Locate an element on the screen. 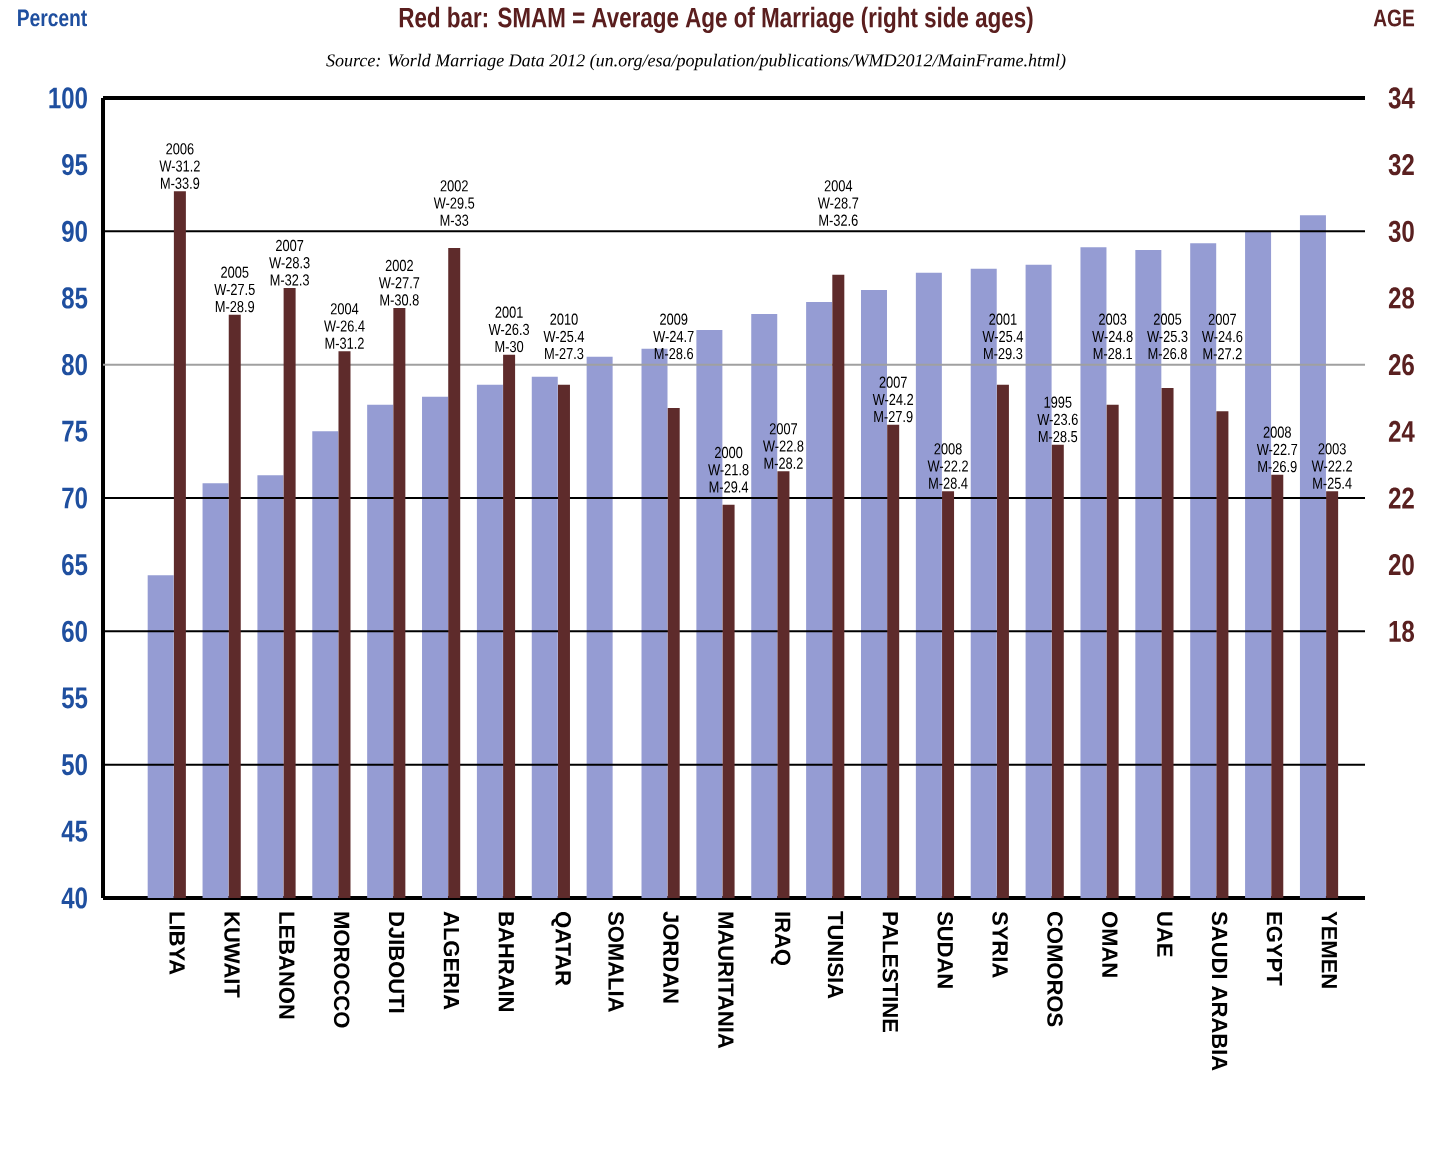  x-tick-label: KUWAIT is located at coordinates (232, 955).